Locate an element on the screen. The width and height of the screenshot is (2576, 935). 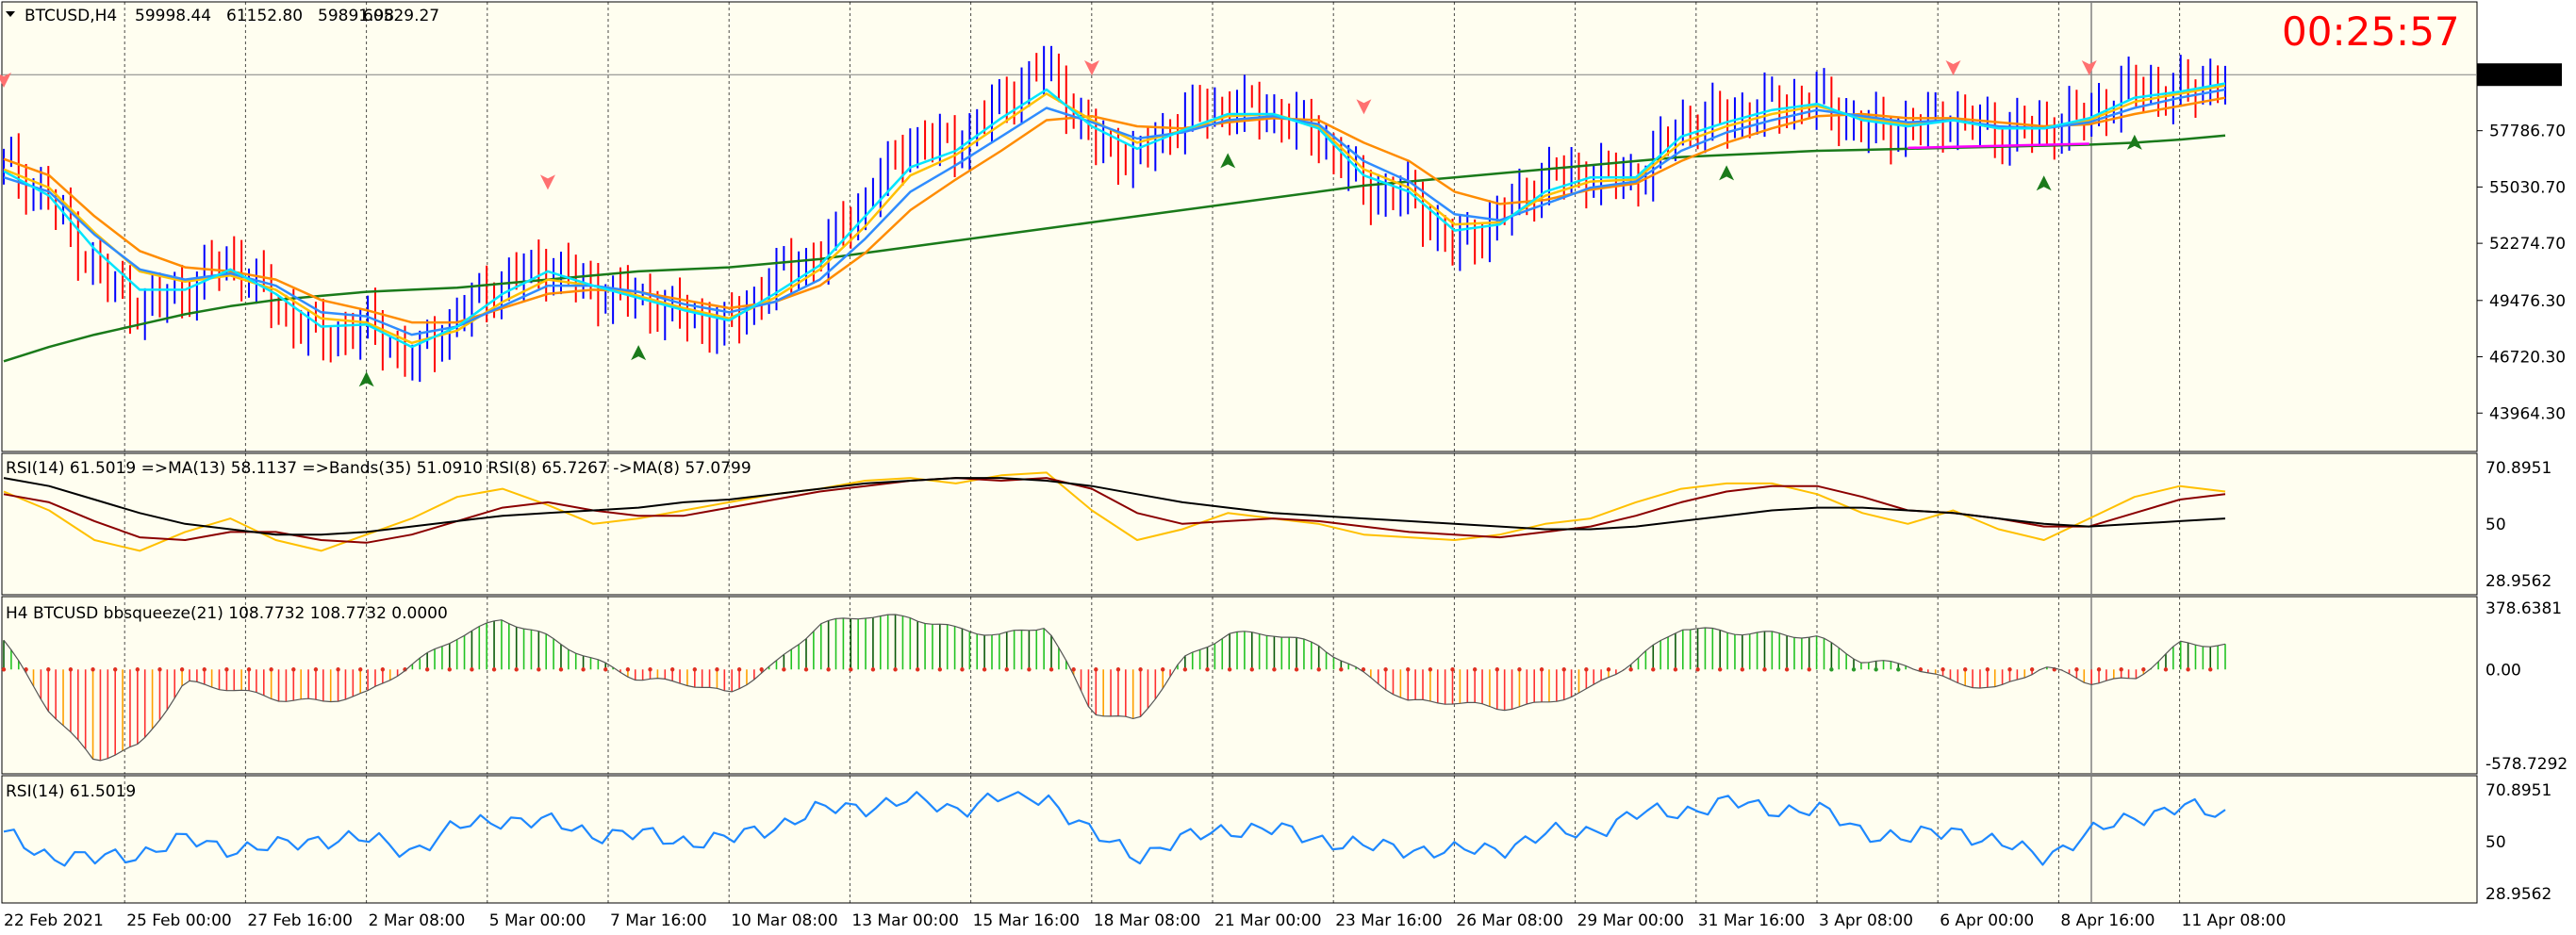
rsi-line is located at coordinates (1114, 829).